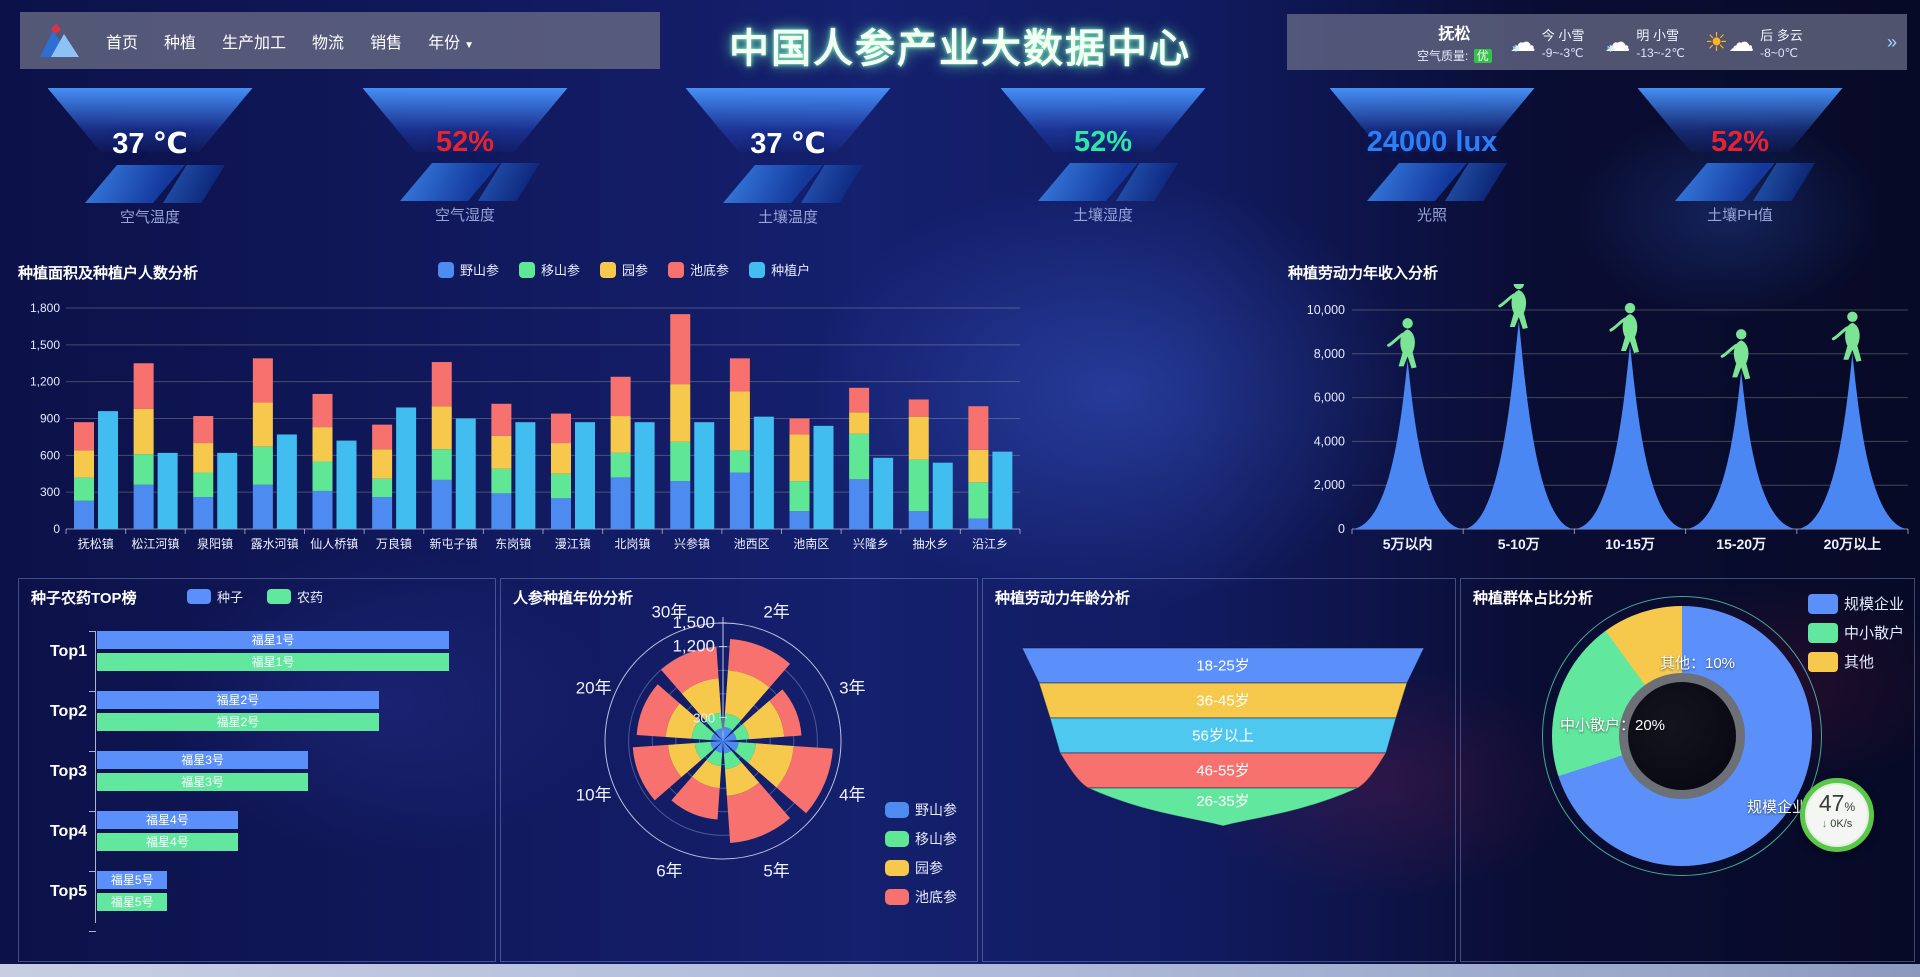 The height and width of the screenshot is (977, 1920). Describe the element at coordinates (1223, 807) in the screenshot. I see `funnel-stage-26-35岁` at that location.